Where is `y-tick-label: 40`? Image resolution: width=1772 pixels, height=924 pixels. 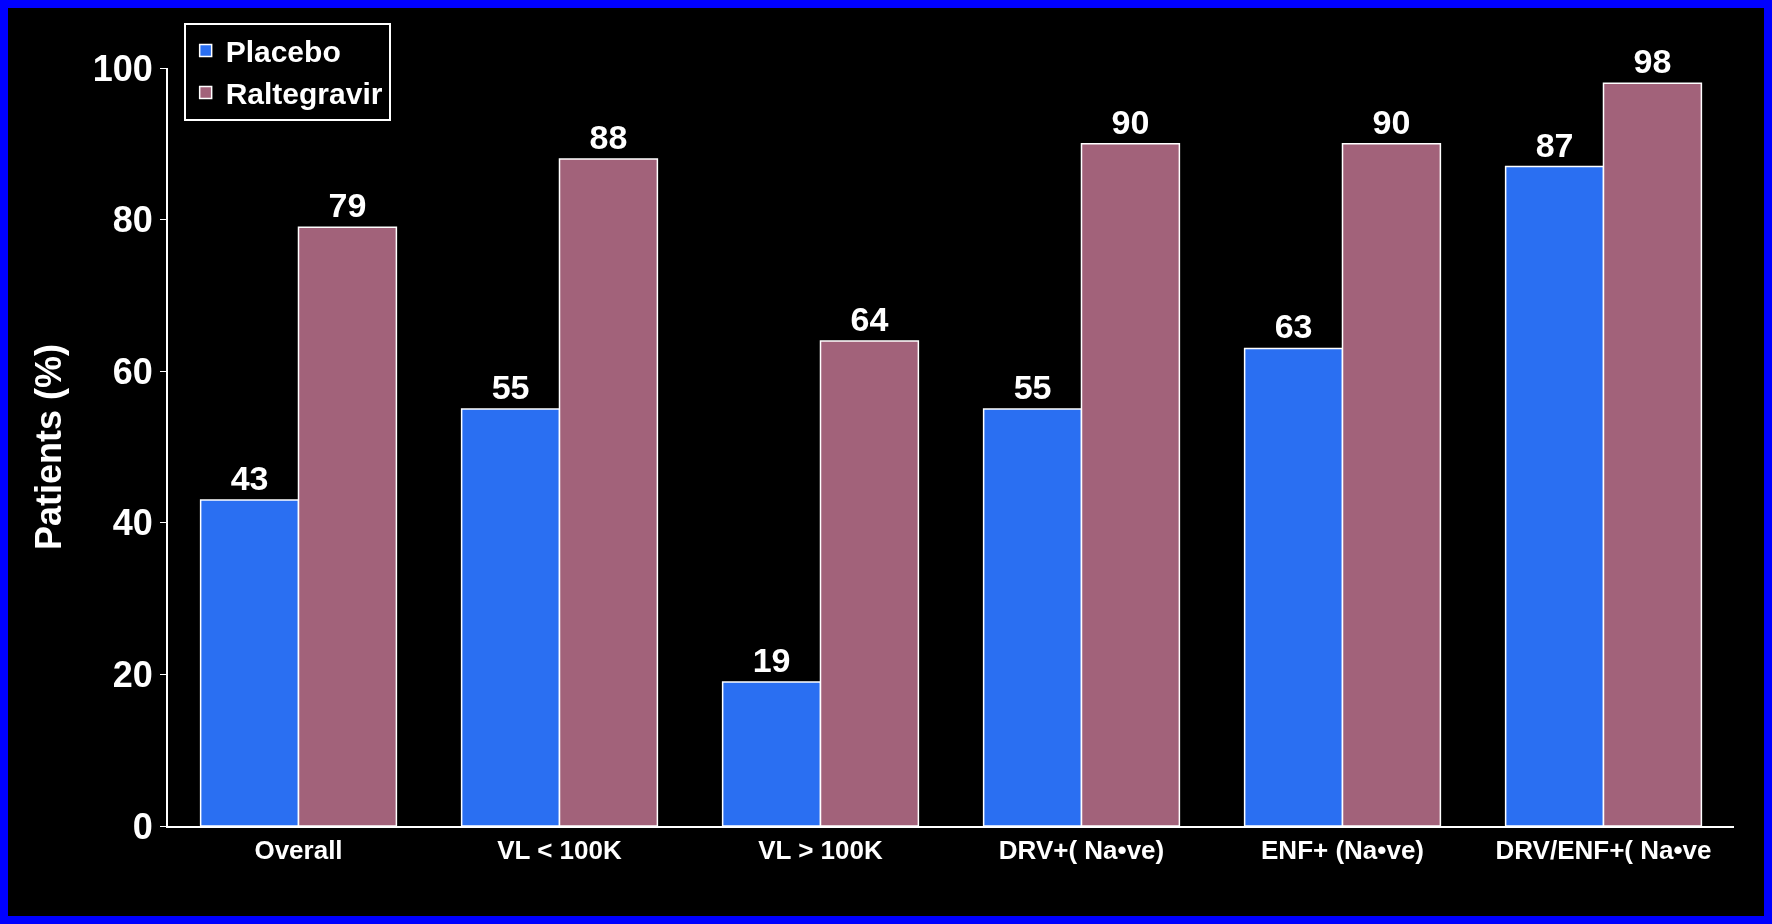 y-tick-label: 40 is located at coordinates (132, 523).